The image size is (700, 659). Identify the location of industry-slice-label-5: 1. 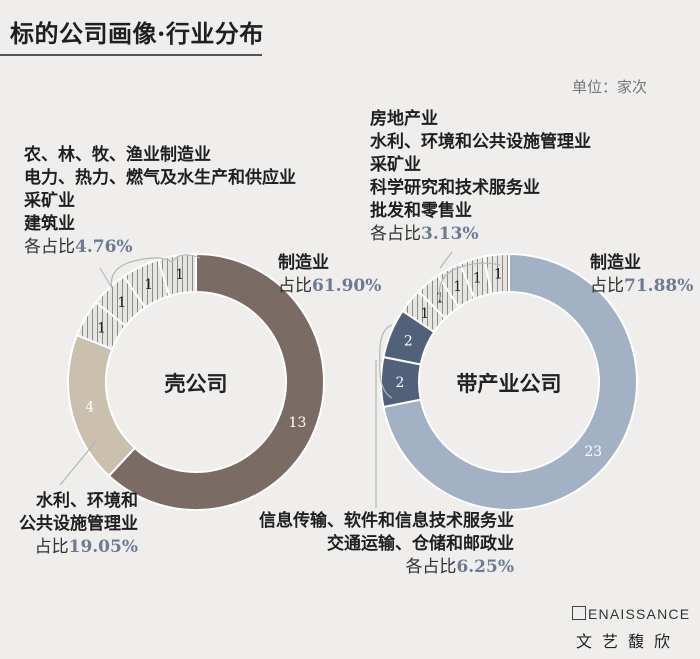
(457, 287).